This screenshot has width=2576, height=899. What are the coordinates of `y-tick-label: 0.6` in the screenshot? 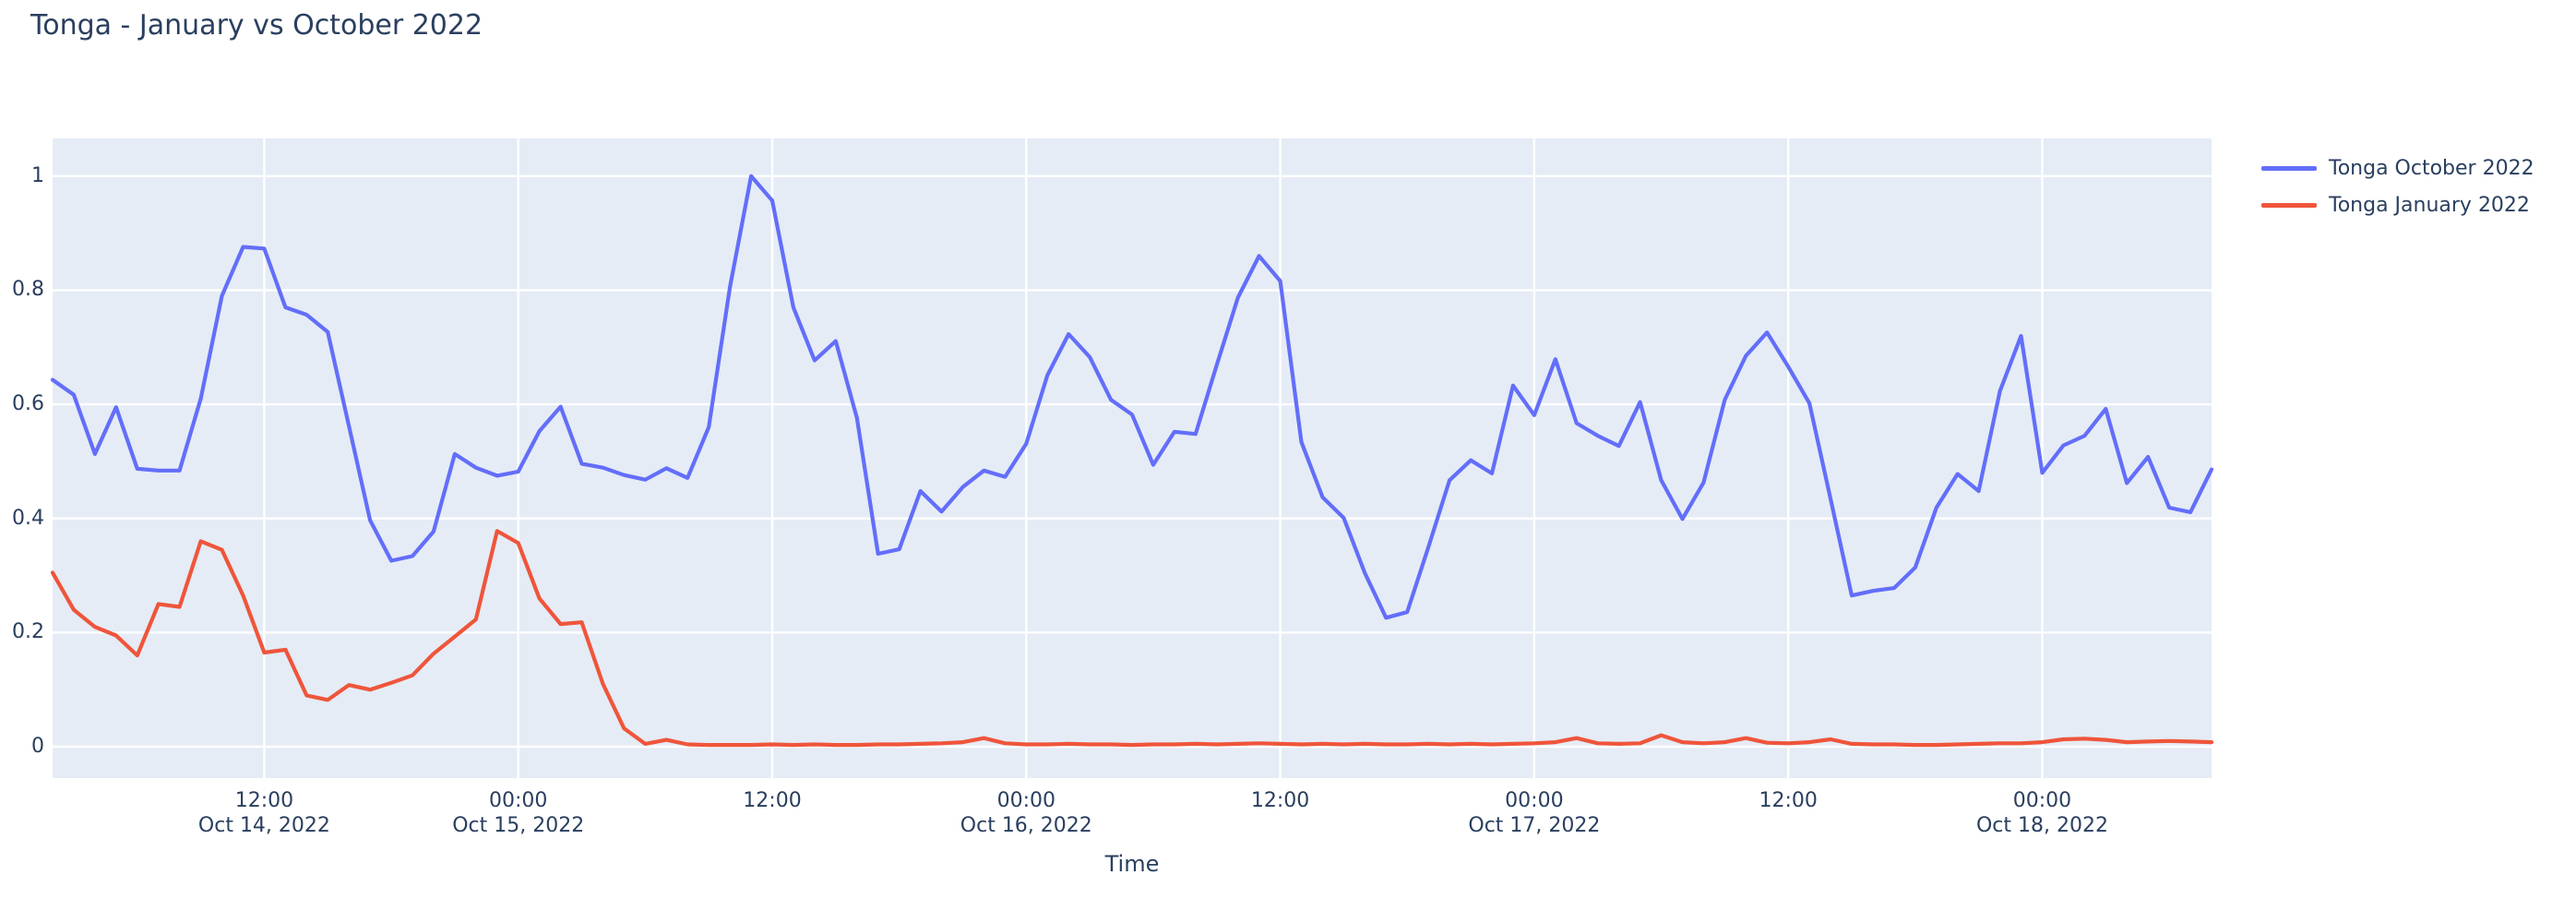 It's located at (28, 404).